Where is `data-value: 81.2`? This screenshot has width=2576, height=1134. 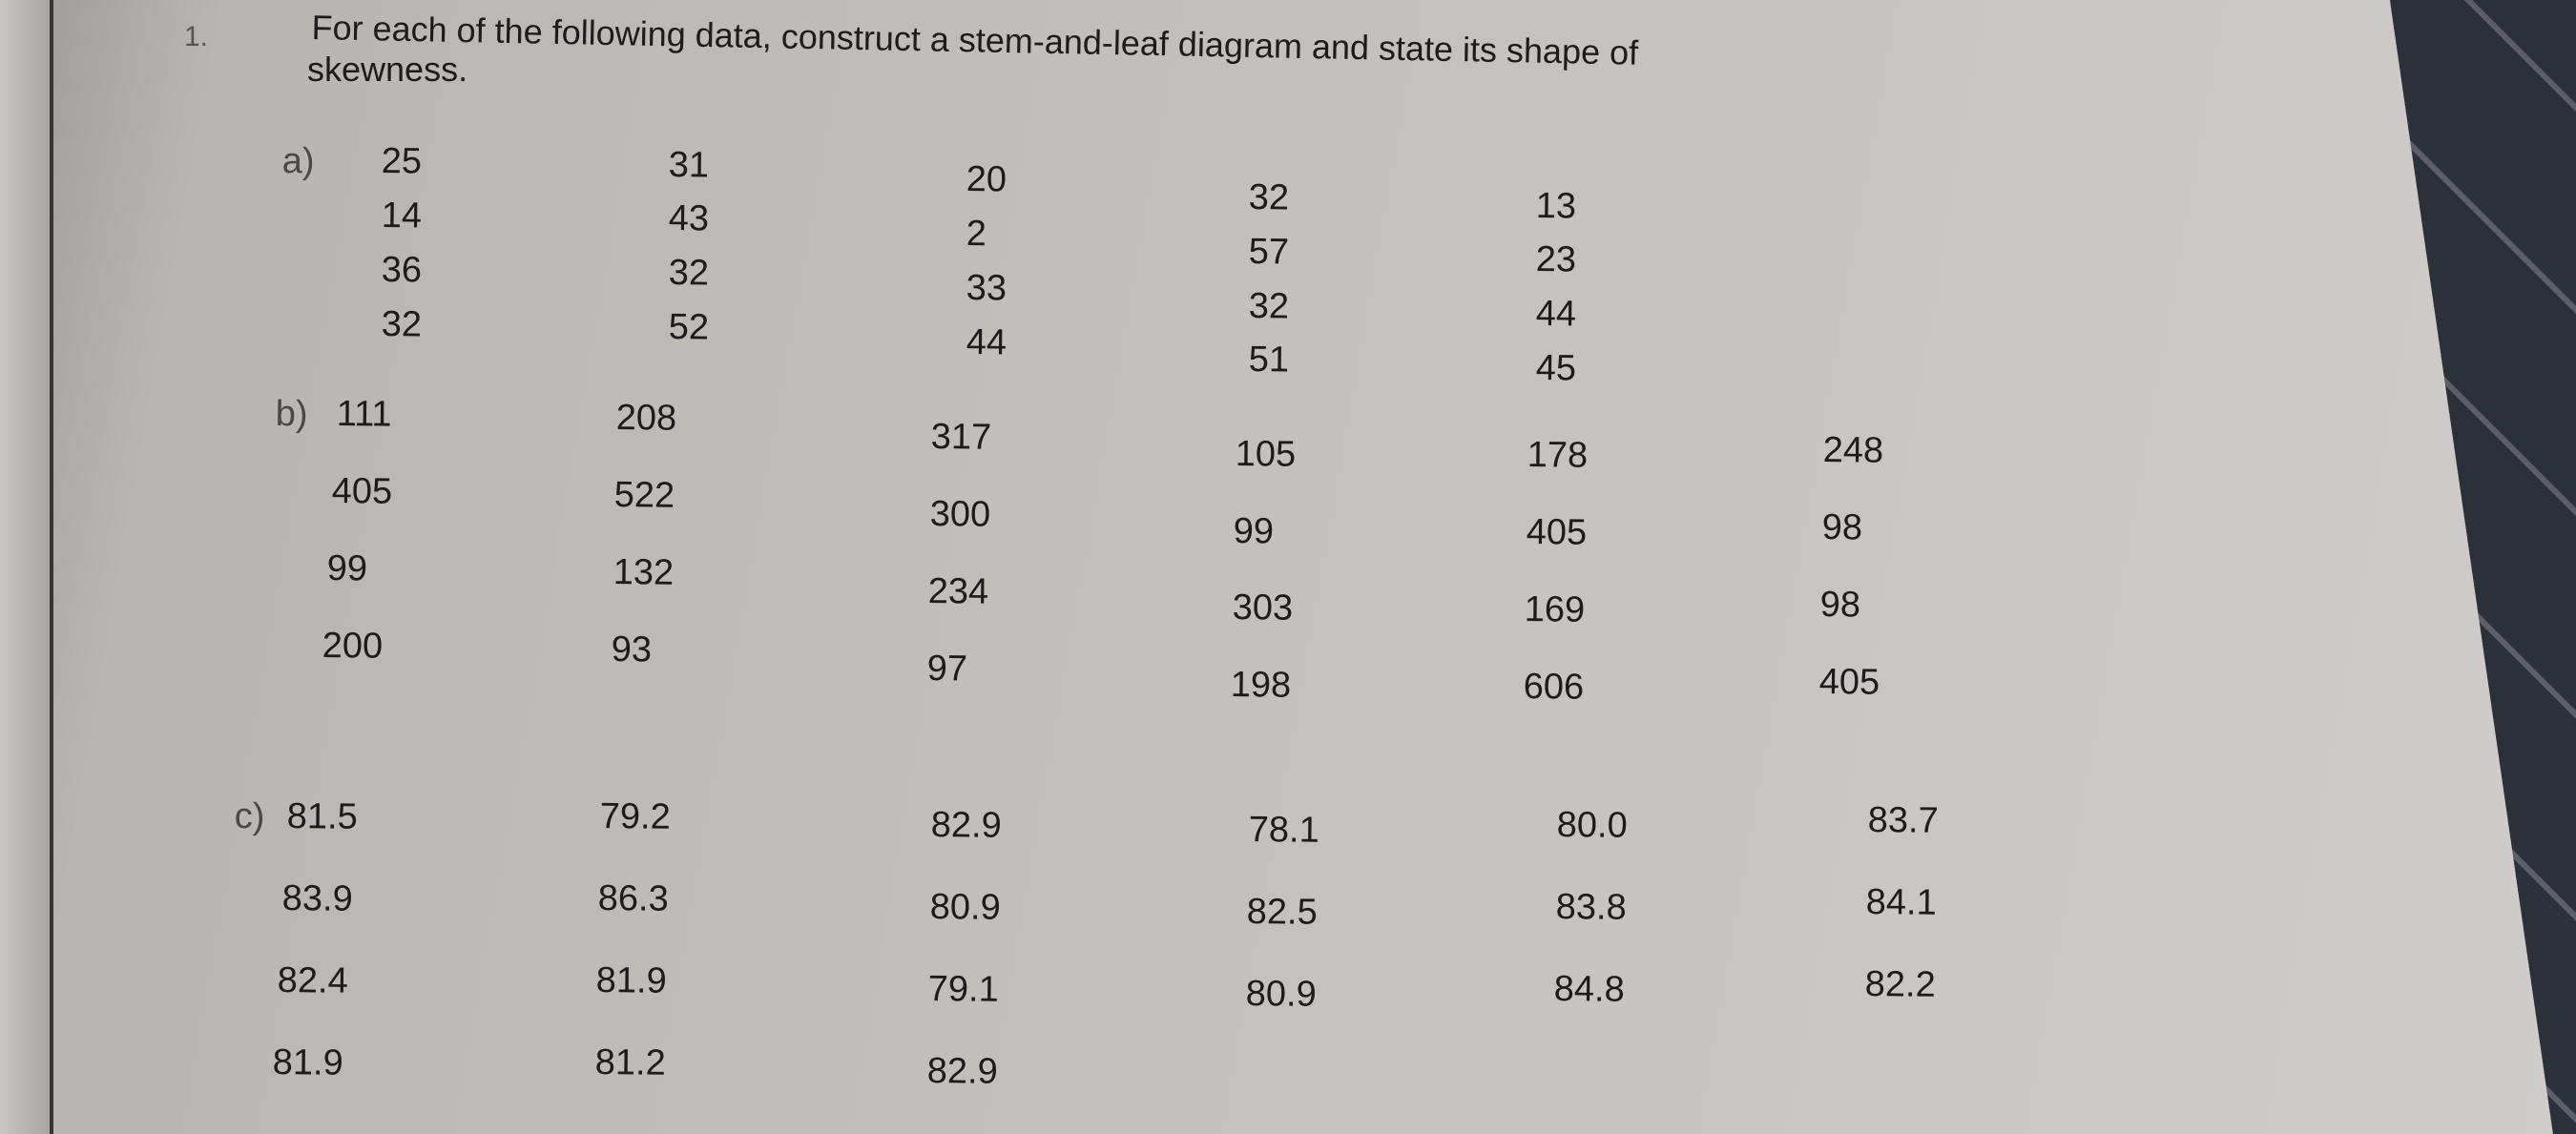 data-value: 81.2 is located at coordinates (630, 1063).